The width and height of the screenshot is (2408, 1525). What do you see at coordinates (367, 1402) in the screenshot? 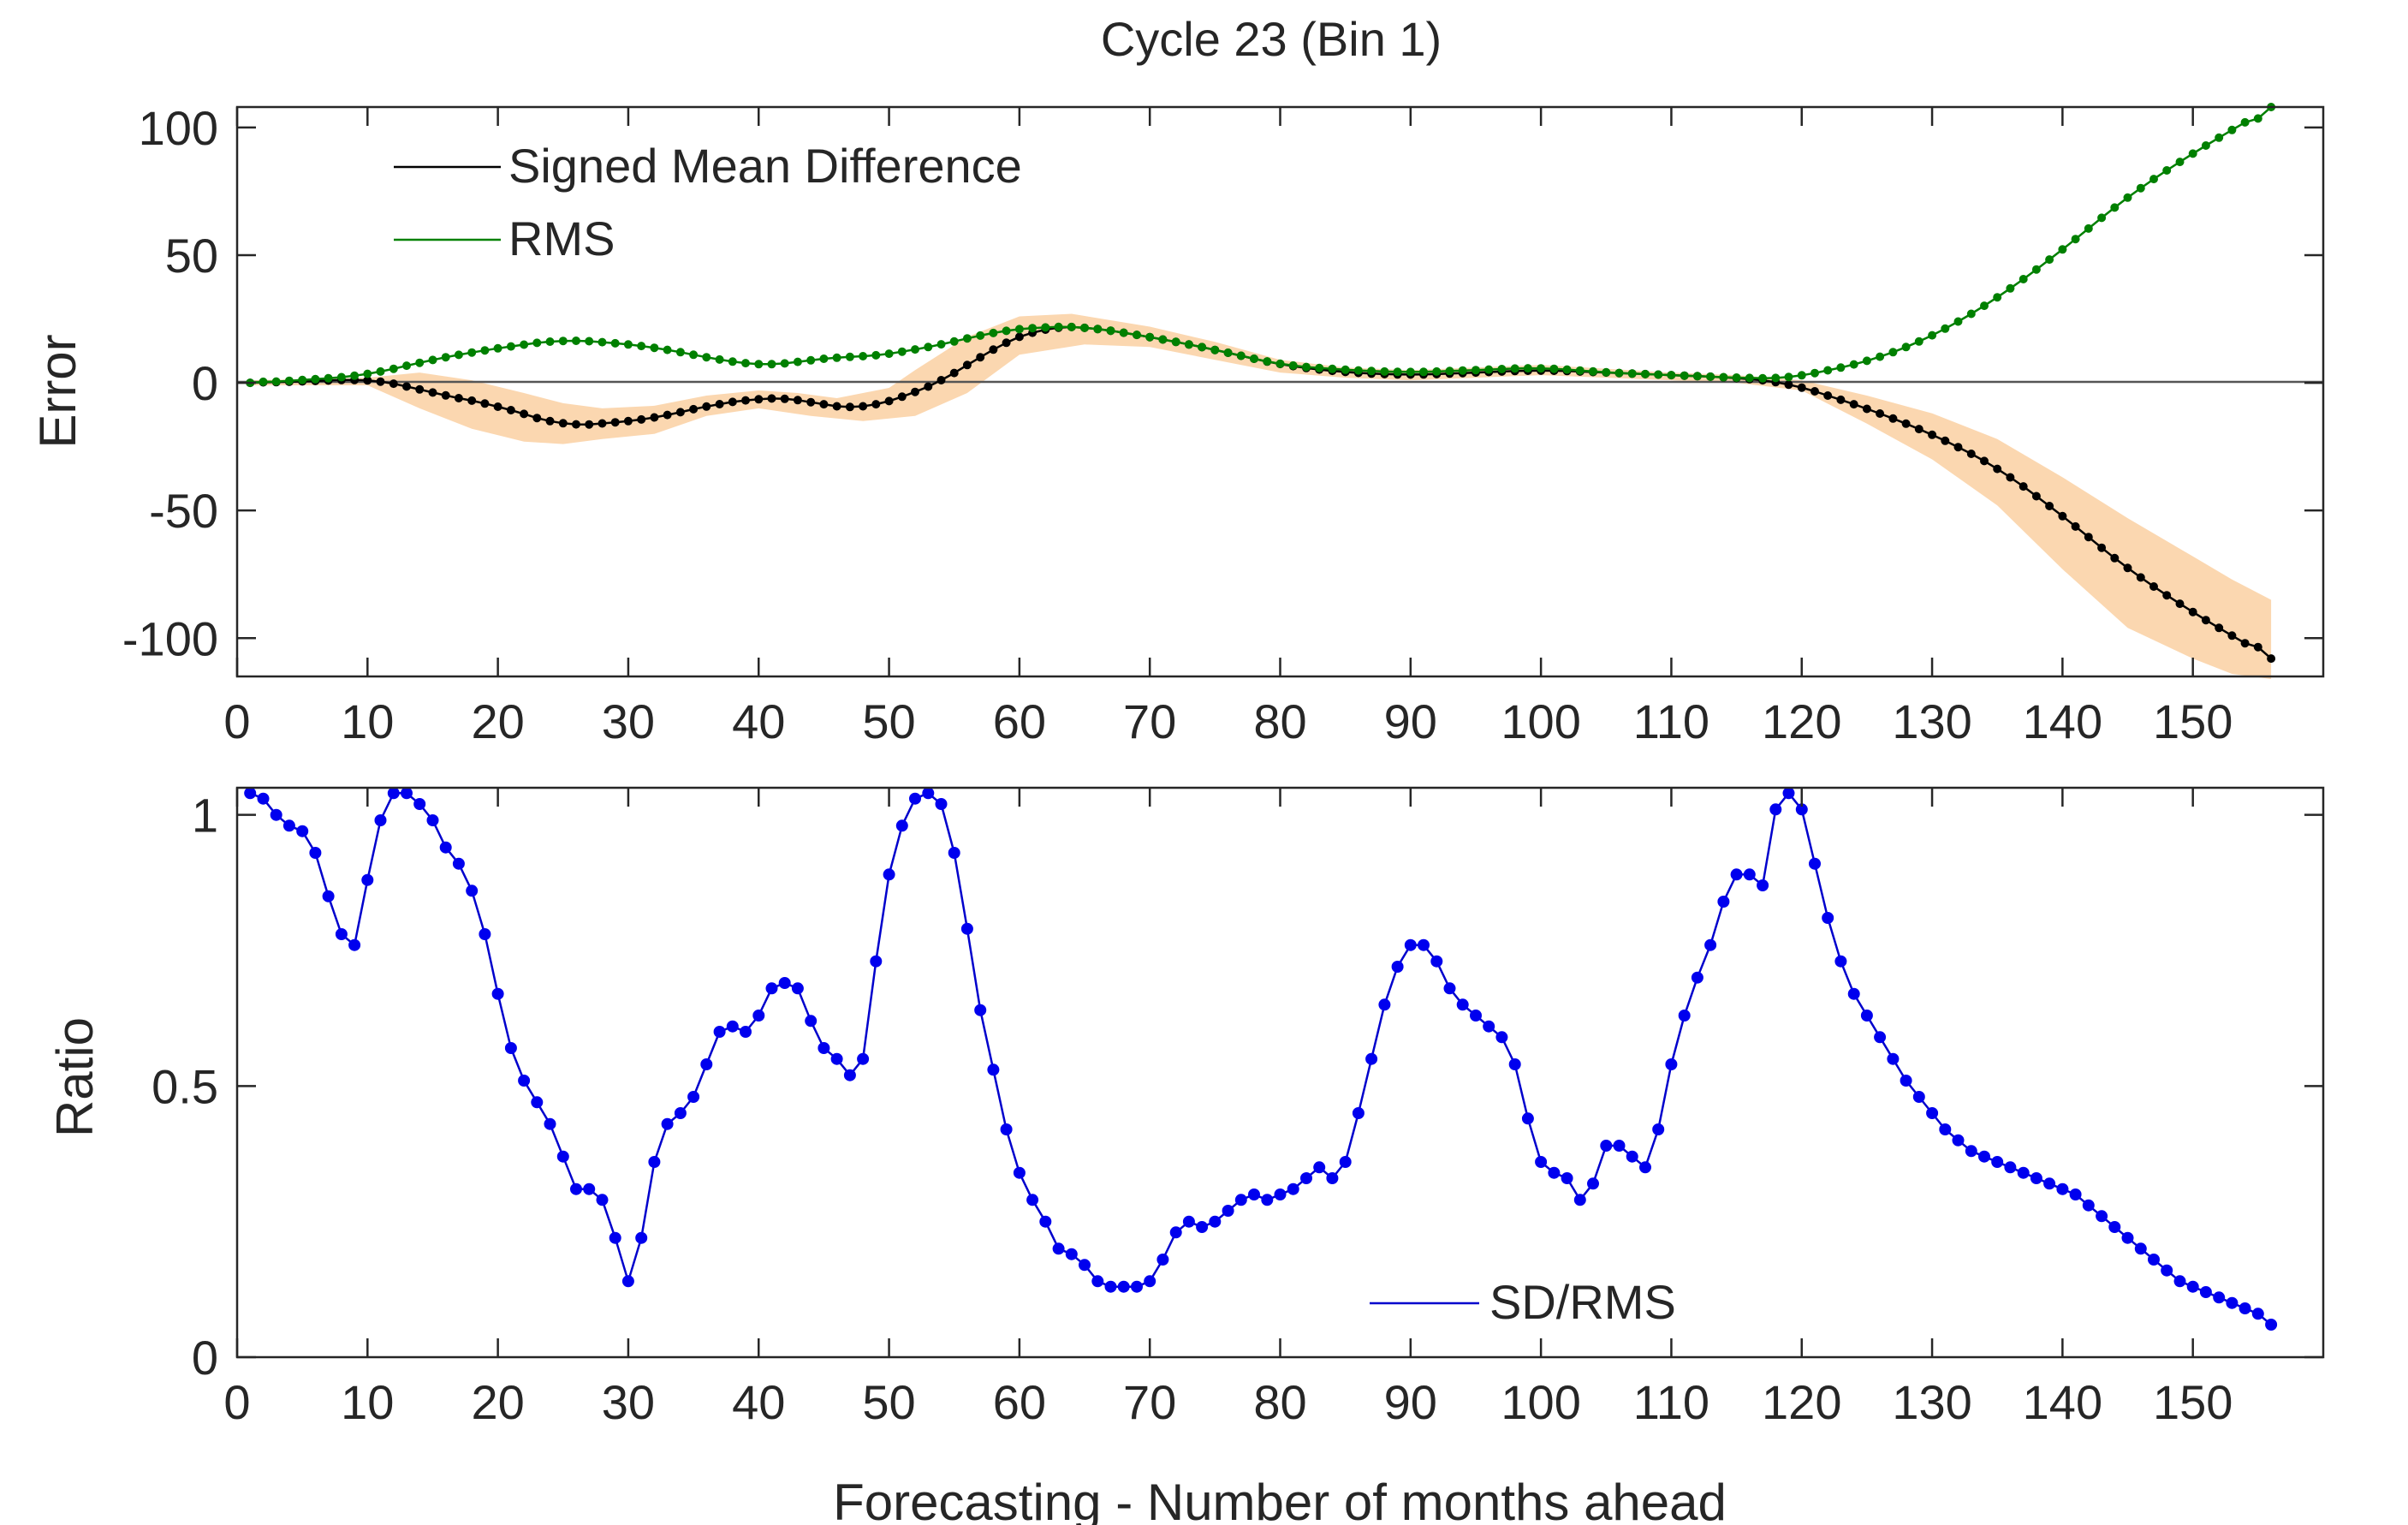
I see `ratio-x-tick-label: 10` at bounding box center [367, 1402].